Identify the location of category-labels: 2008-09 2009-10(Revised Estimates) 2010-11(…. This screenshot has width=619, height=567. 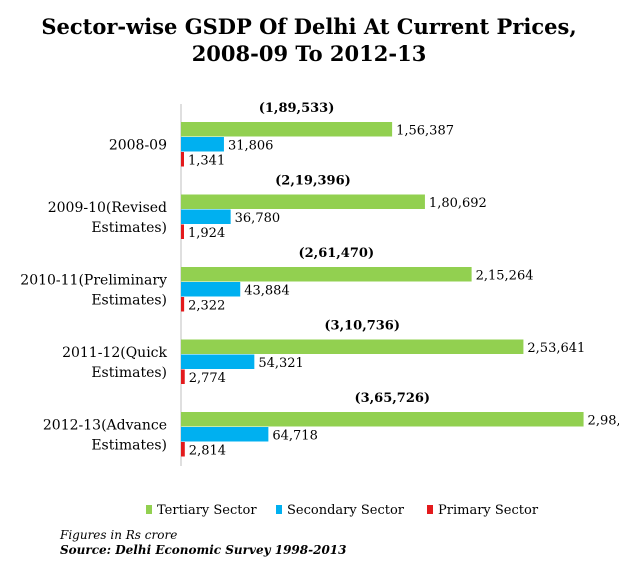
(93, 295).